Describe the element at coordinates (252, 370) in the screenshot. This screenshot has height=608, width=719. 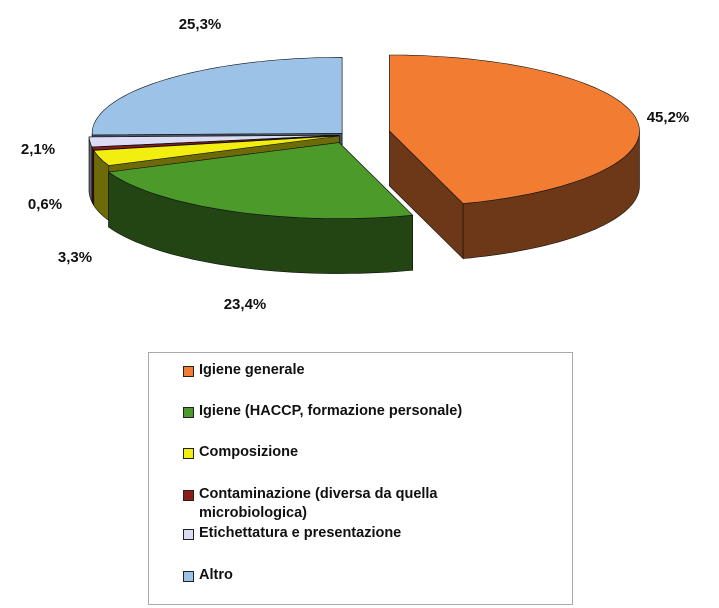
I see `legend-label: Igiene generale` at that location.